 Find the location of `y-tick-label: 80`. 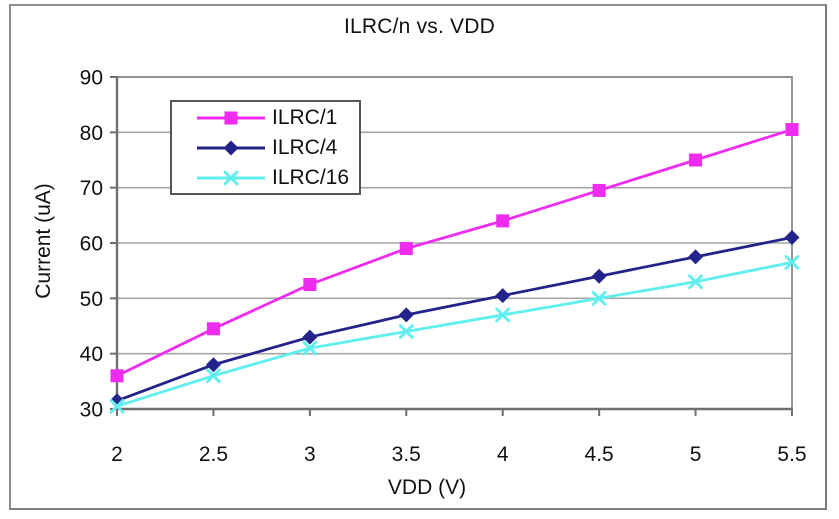

y-tick-label: 80 is located at coordinates (91, 133).